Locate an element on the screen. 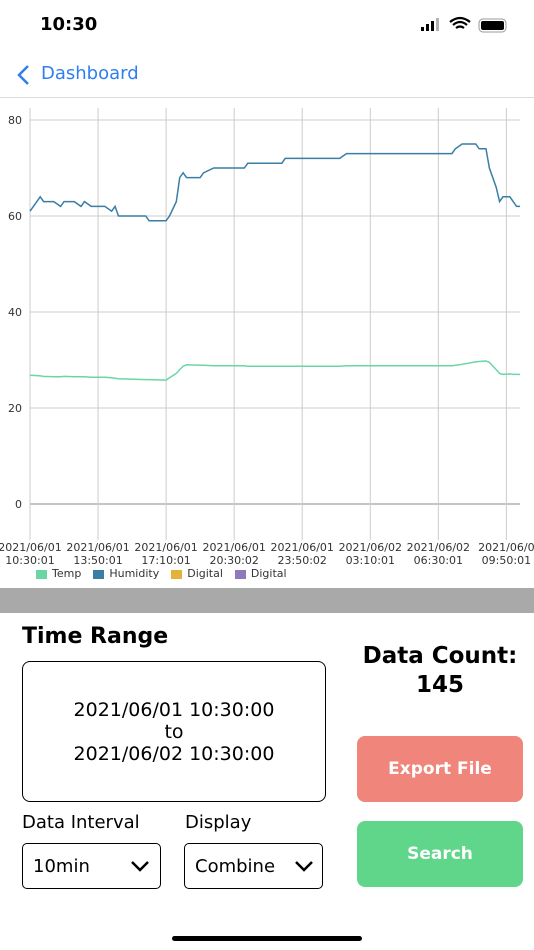 The image size is (534, 950). to-text: to is located at coordinates (174, 732).